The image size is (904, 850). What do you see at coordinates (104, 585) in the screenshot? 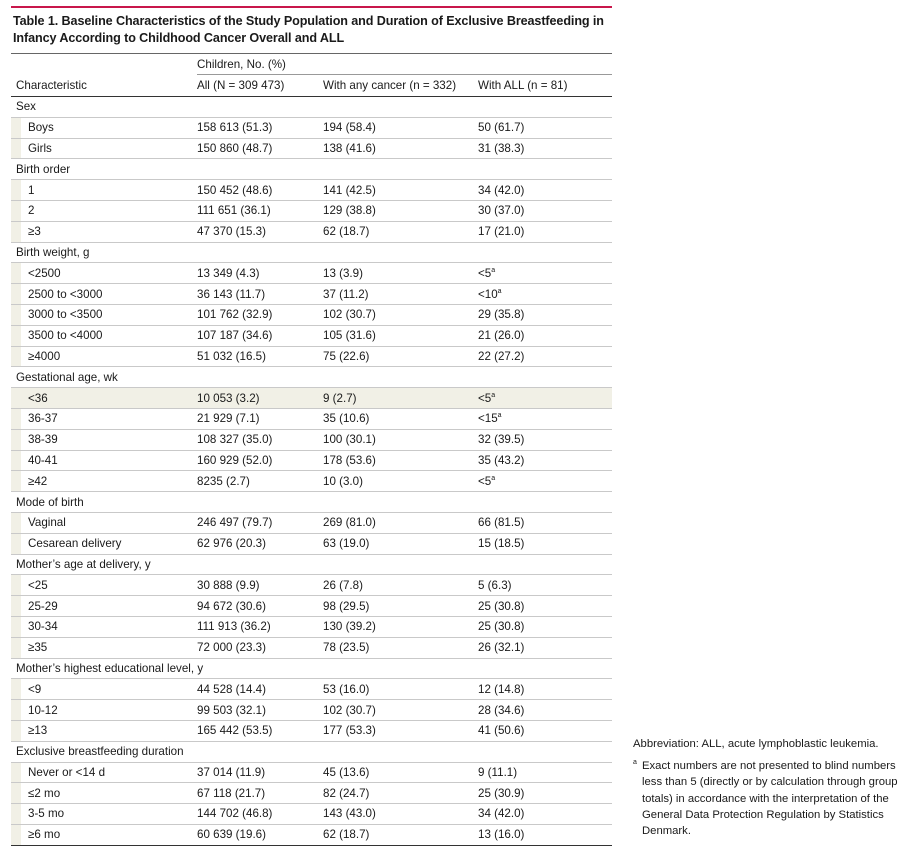
I see `row-label: <25` at bounding box center [104, 585].